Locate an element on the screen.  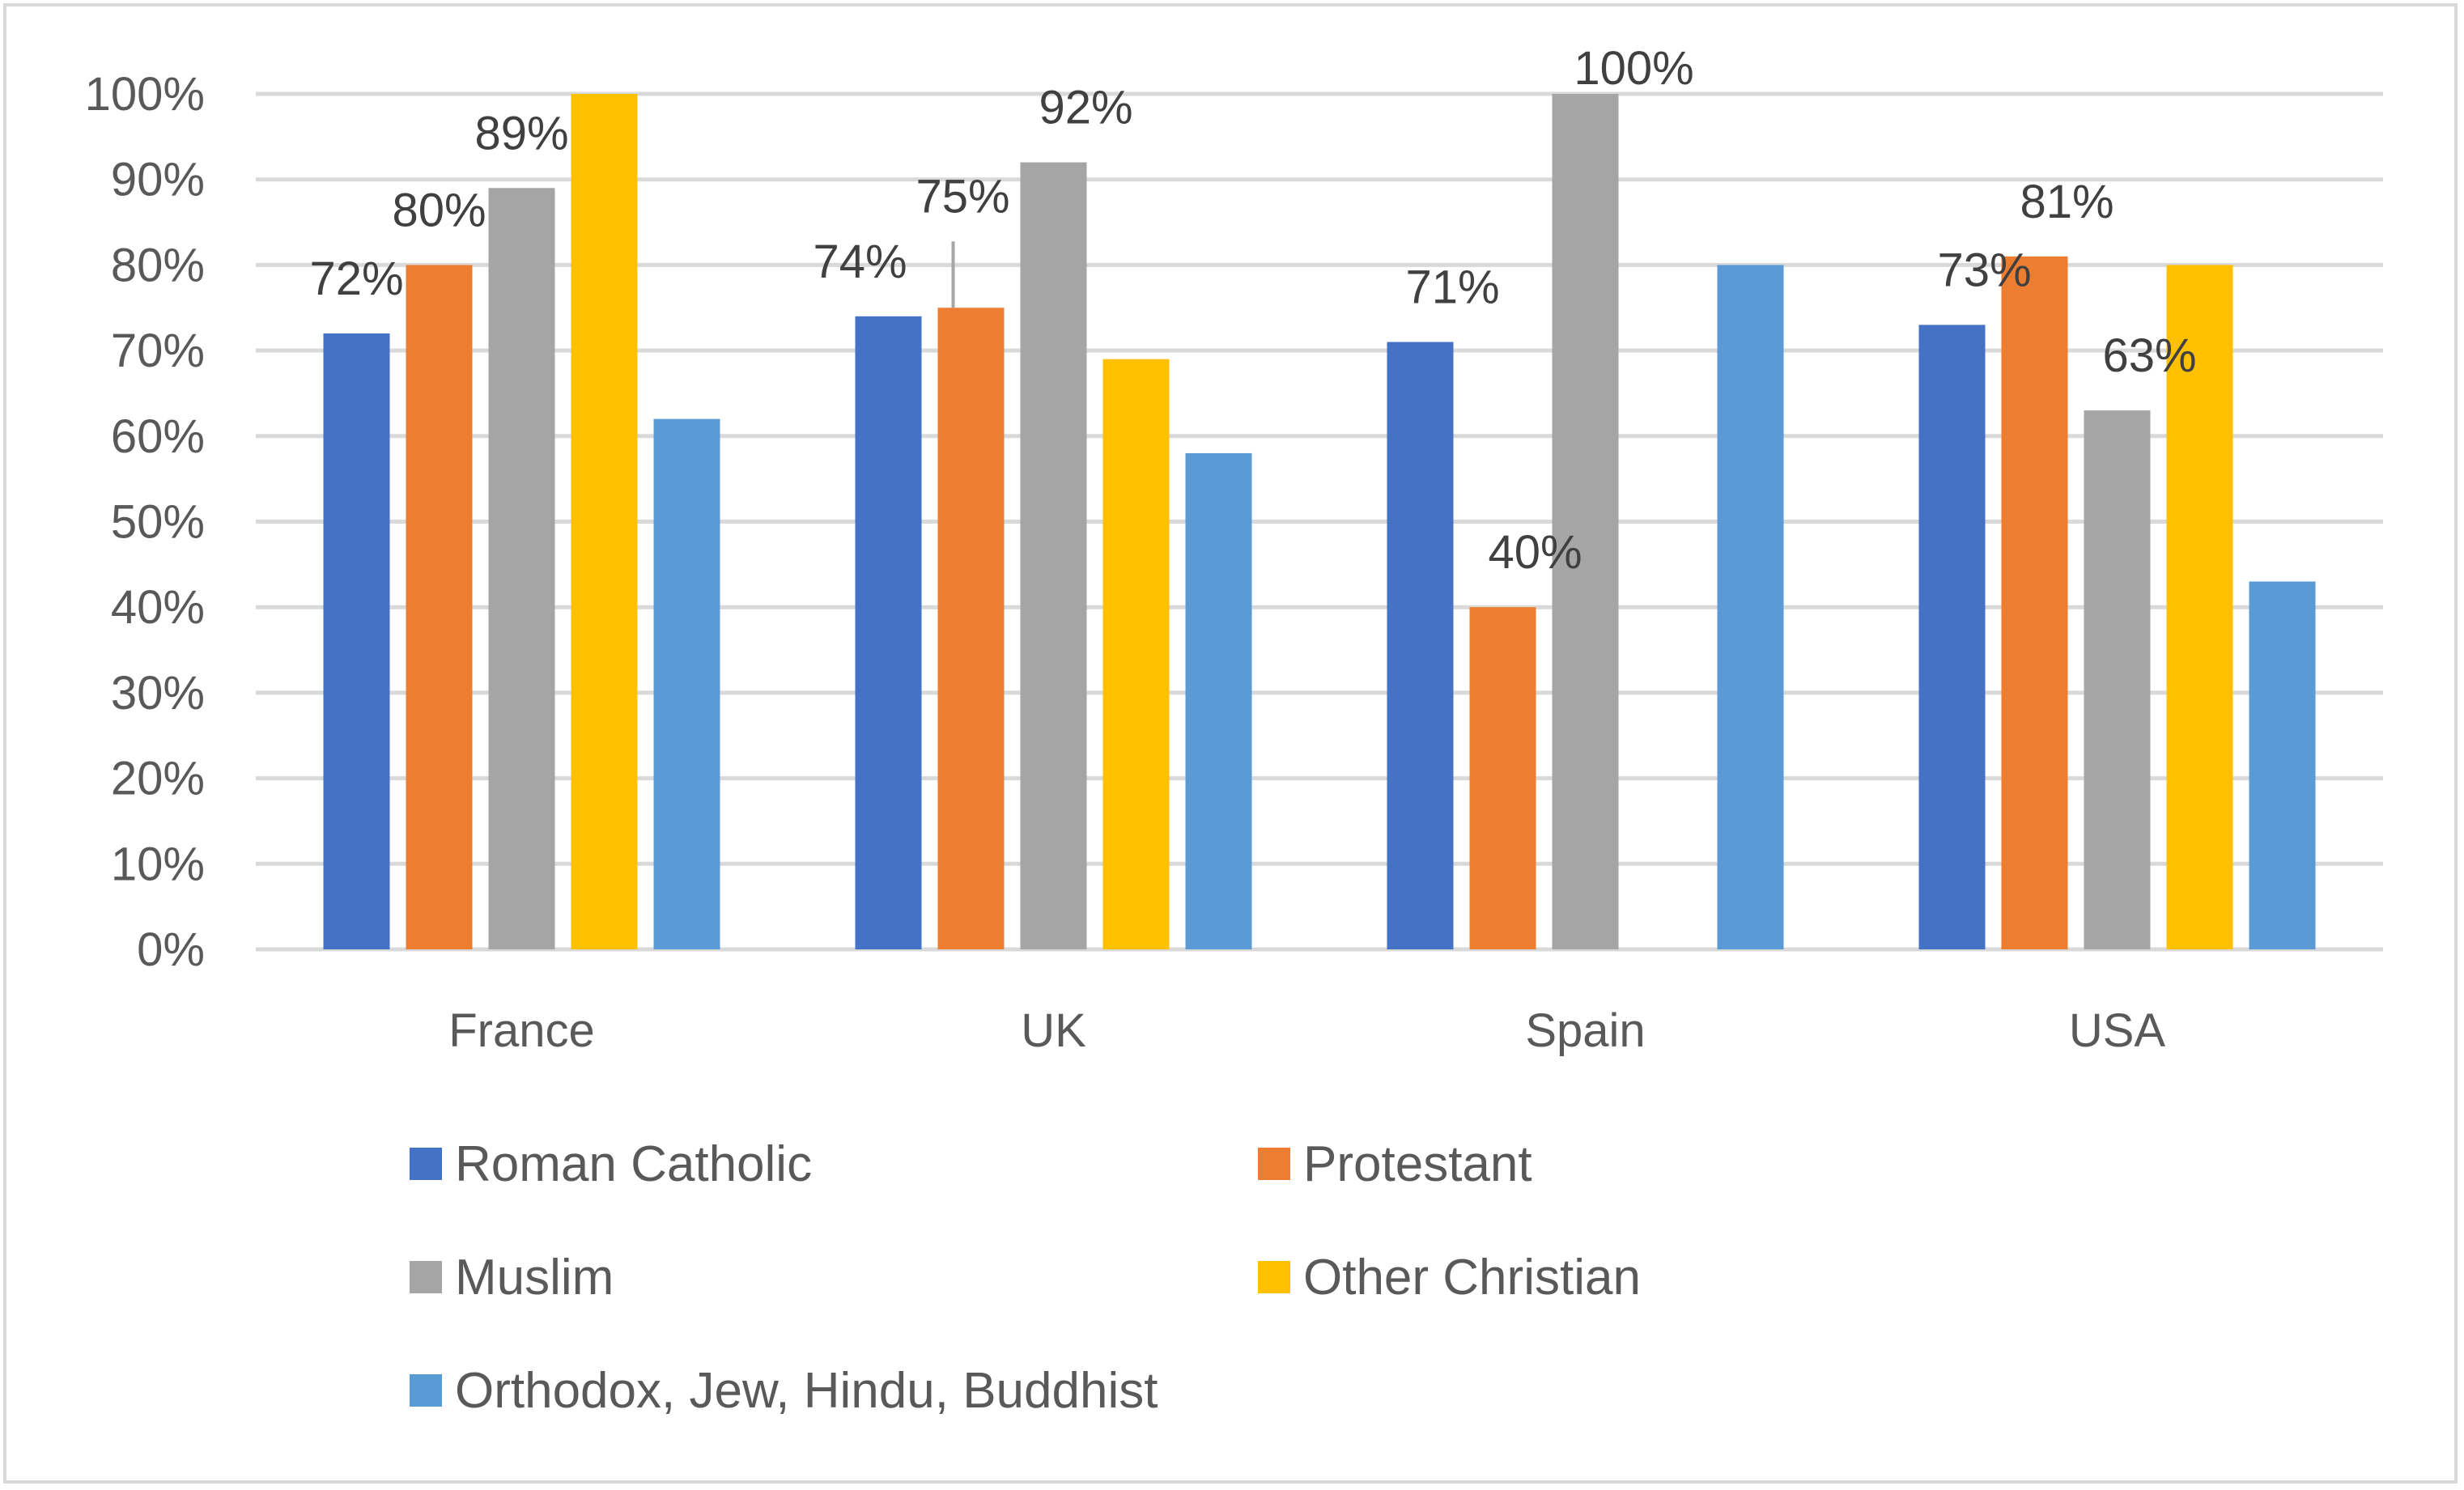
y-tick-label: 60% is located at coordinates (158, 437).